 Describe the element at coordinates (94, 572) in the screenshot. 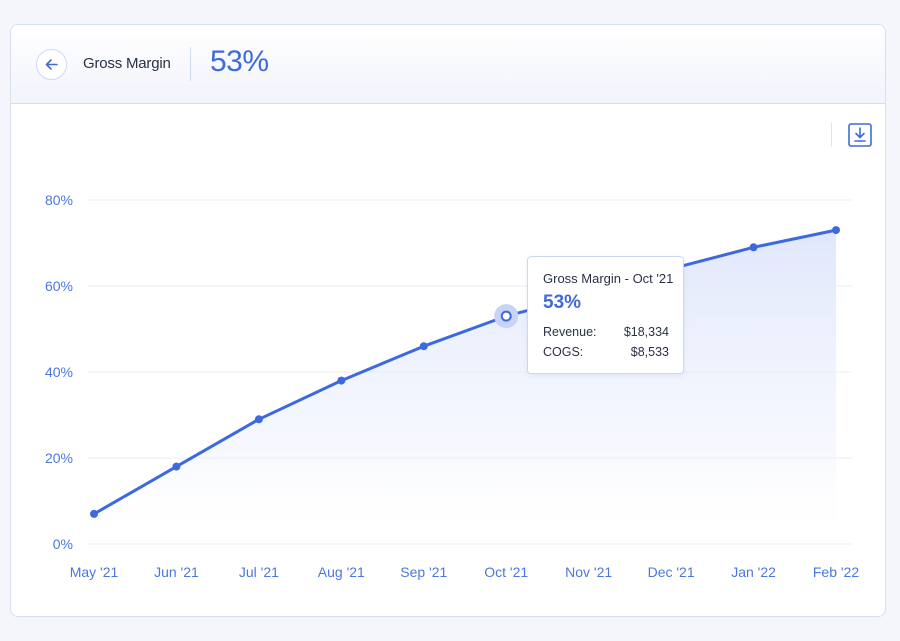

I see `x-tick-label: May '21` at that location.